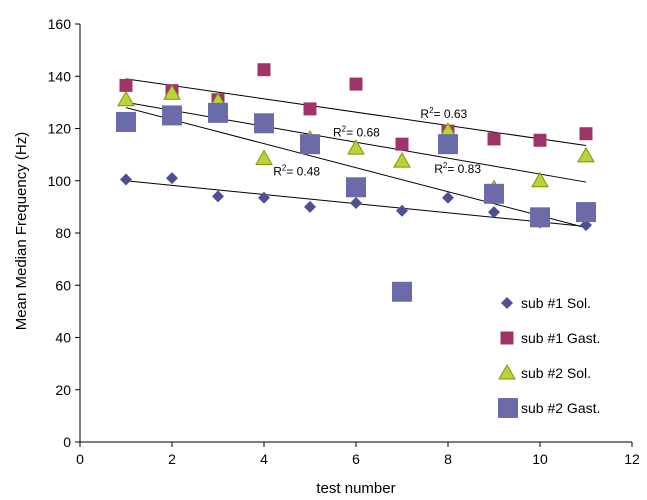 The width and height of the screenshot is (647, 500). I want to click on legend-label-series-2: sub #1 Gast., so click(560, 338).